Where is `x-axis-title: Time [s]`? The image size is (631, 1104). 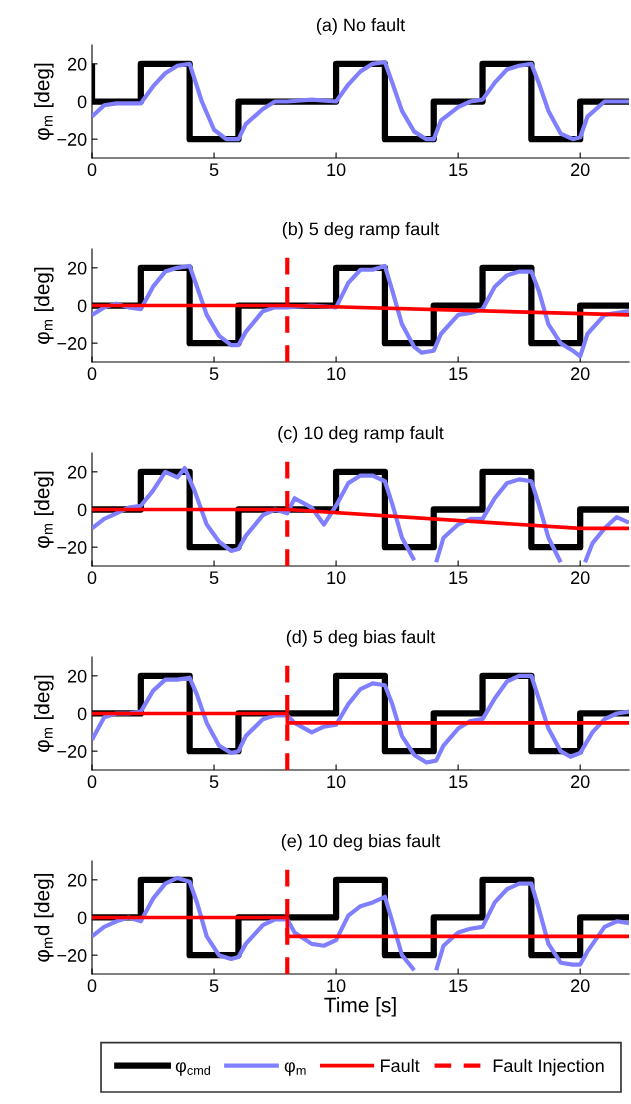
x-axis-title: Time [s] is located at coordinates (360, 1007).